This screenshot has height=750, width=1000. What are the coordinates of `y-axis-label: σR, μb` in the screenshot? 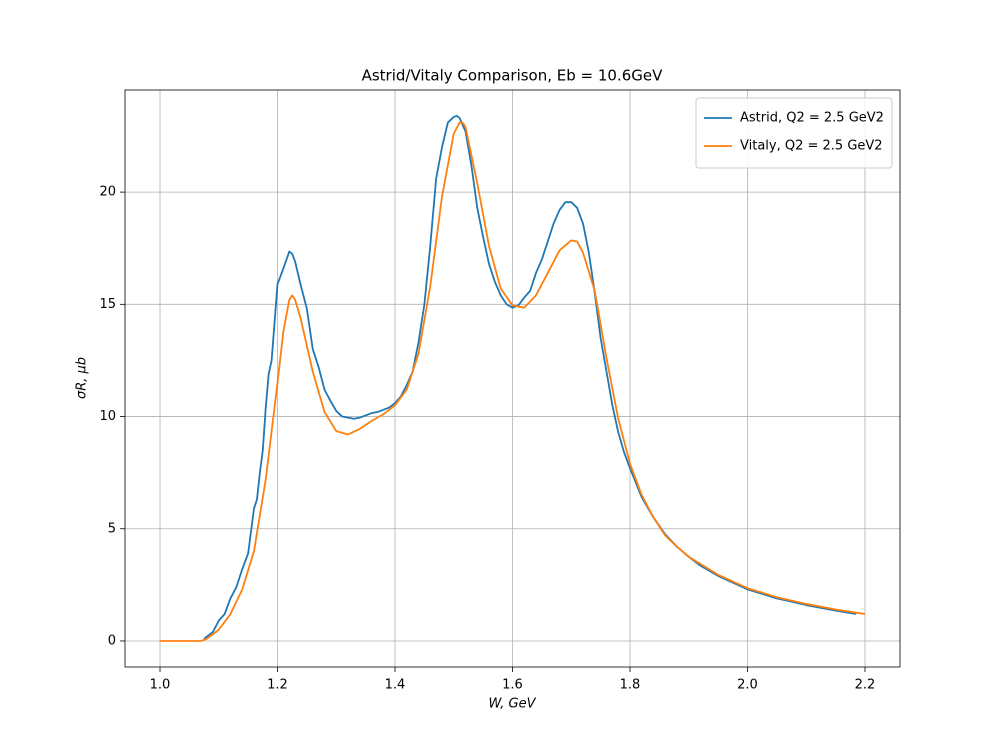 It's located at (82, 378).